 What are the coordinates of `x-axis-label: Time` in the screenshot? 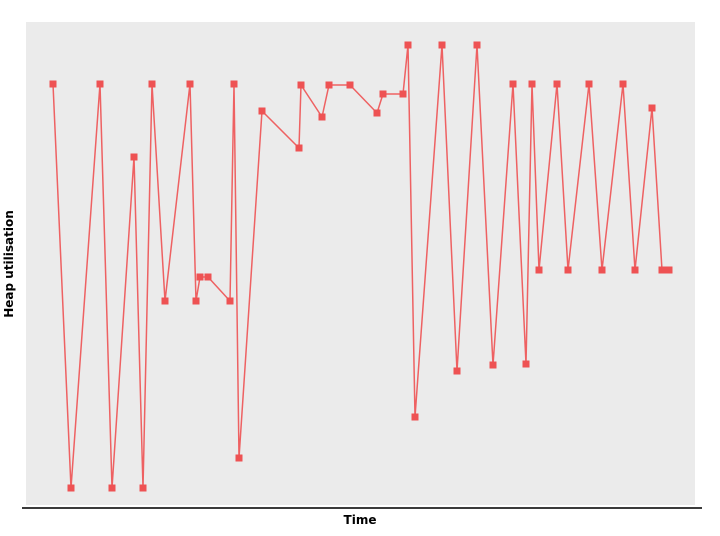 It's located at (360, 520).